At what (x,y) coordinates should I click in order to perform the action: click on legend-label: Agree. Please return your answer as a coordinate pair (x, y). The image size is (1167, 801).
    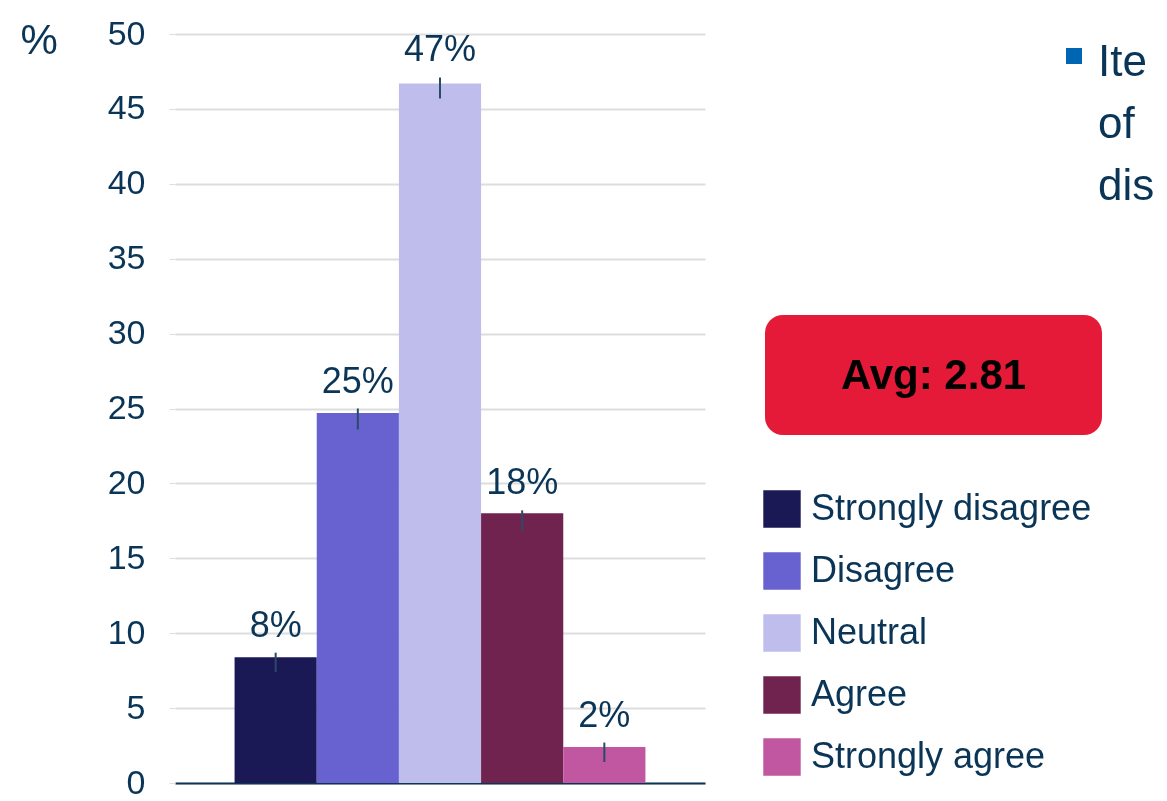
    Looking at the image, I should click on (859, 693).